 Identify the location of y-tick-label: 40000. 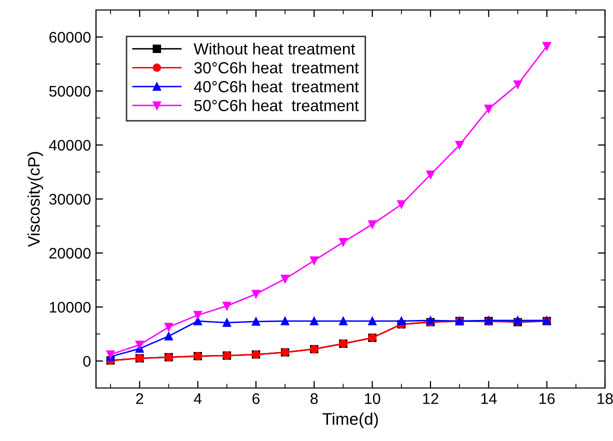
(70, 145).